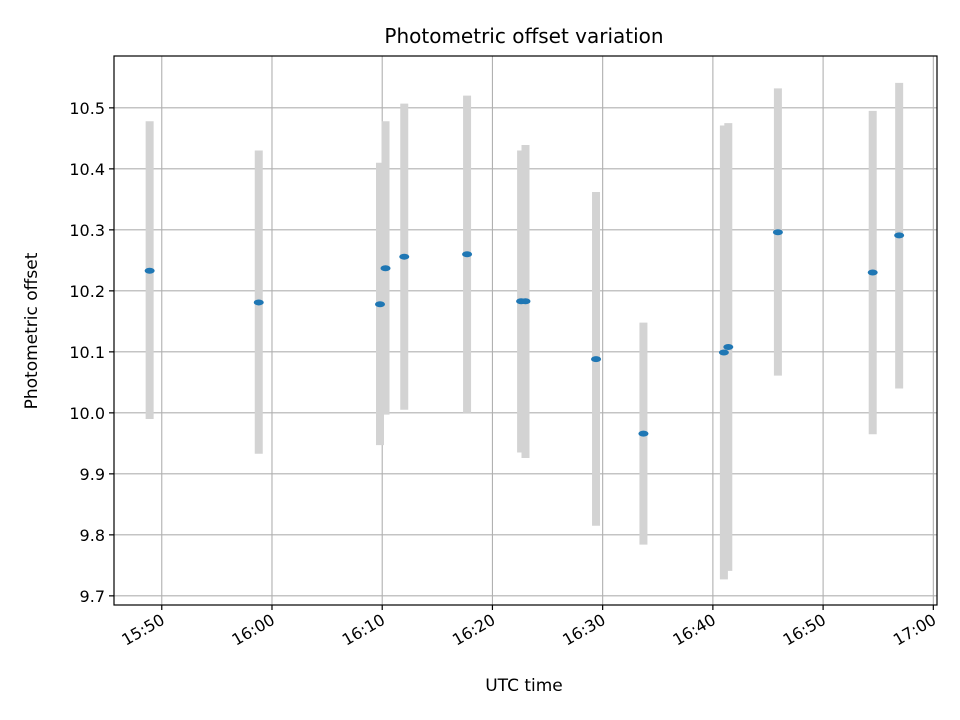  I want to click on y-tick-label: 10.1, so click(87, 352).